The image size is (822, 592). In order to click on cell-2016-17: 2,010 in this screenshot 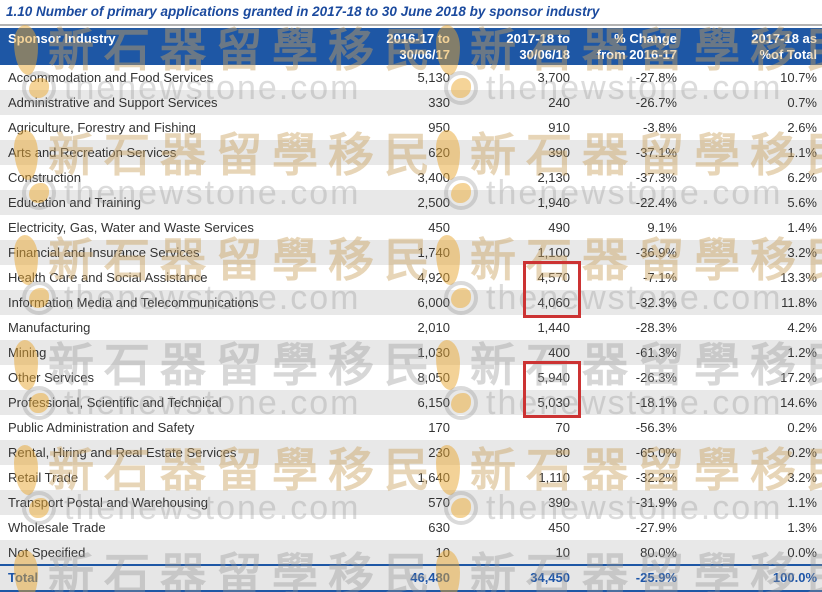, I will do `click(433, 327)`.